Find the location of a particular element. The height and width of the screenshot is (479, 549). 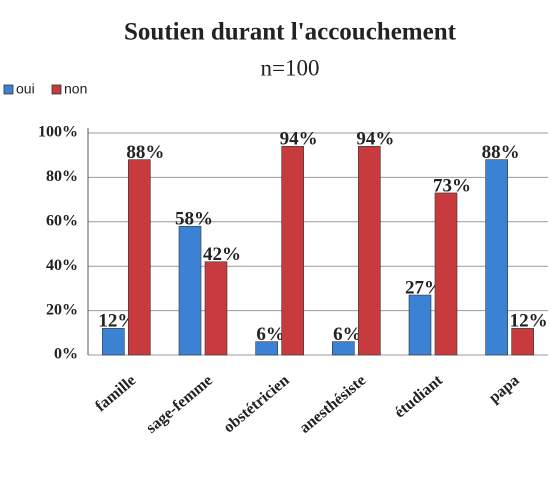

legend-label: oui is located at coordinates (25, 89).